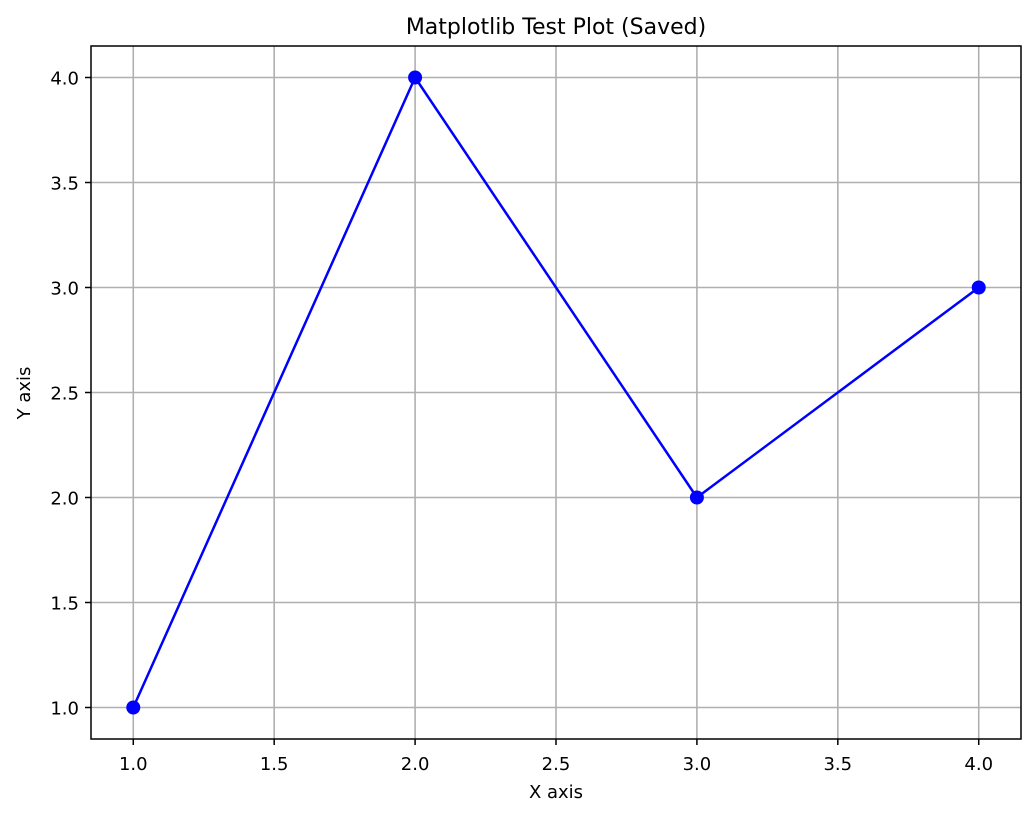 This screenshot has width=1036, height=817. What do you see at coordinates (64, 79) in the screenshot?
I see `y-tick-label-4.0: 4.0` at bounding box center [64, 79].